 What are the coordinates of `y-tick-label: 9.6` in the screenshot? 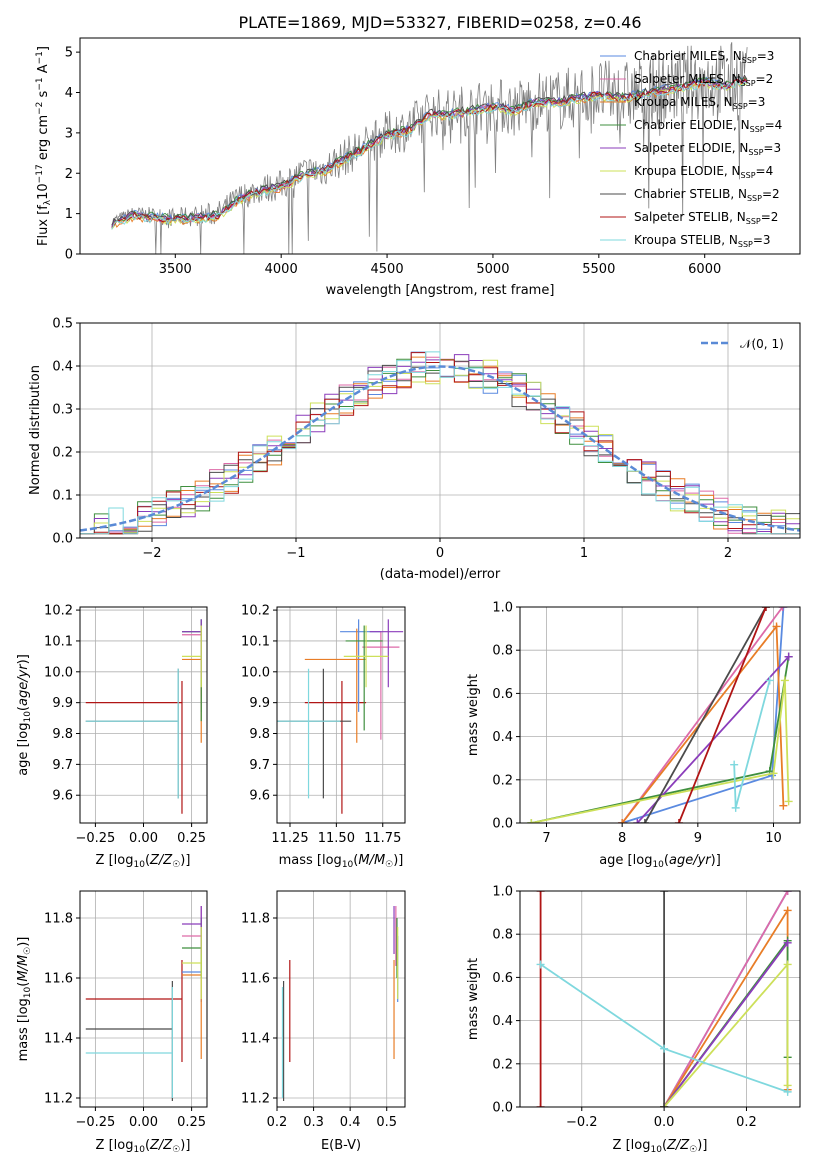 It's located at (62, 796).